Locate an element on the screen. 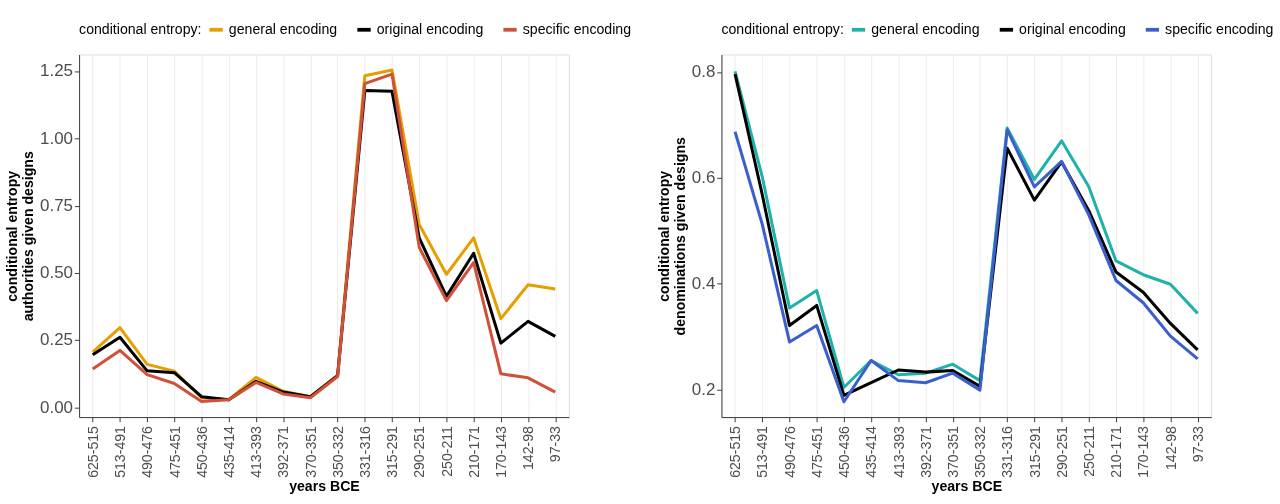  y-axis-title: conditional entropy authorities given designs is located at coordinates (20, 236).